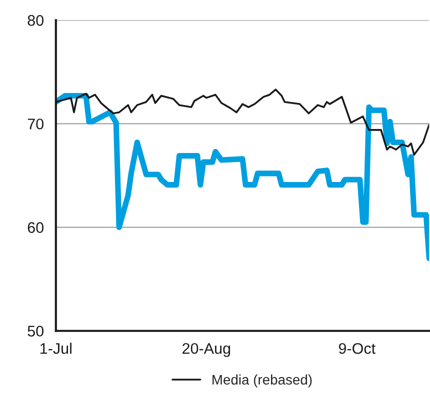 This screenshot has width=430, height=403. Describe the element at coordinates (56, 348) in the screenshot. I see `x-tick-label: 1-Jul` at that location.